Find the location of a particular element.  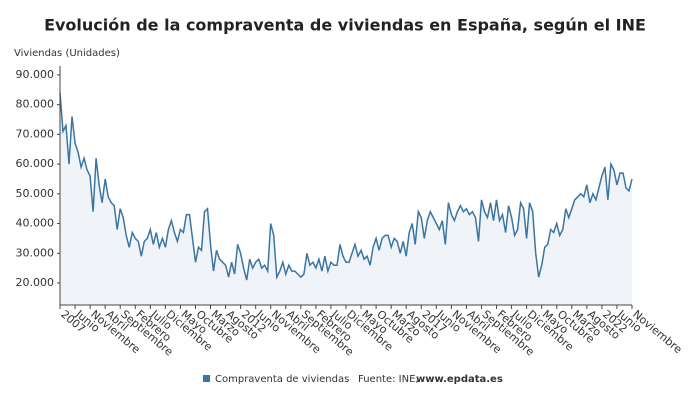

y-tick-label: 40.000 is located at coordinates (35, 223).